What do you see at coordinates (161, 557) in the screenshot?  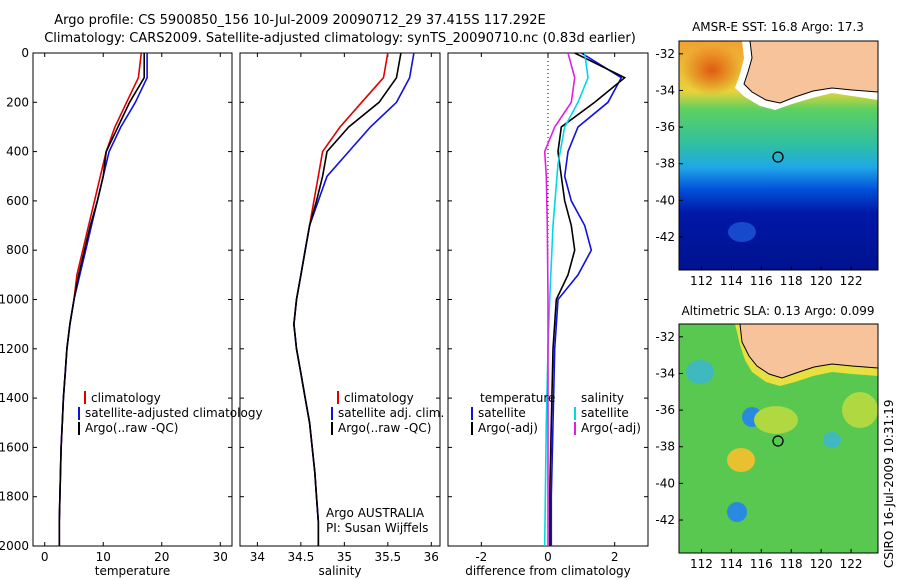 I see `x-tick-label: 20` at bounding box center [161, 557].